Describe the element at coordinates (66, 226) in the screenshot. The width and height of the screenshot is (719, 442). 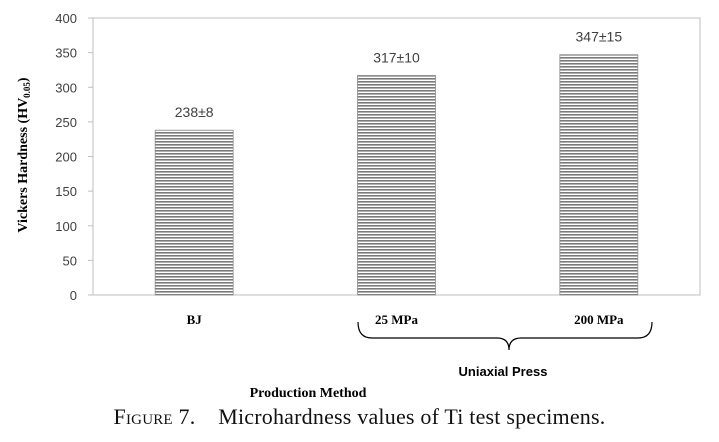
I see `y-tick-label: 100` at that location.